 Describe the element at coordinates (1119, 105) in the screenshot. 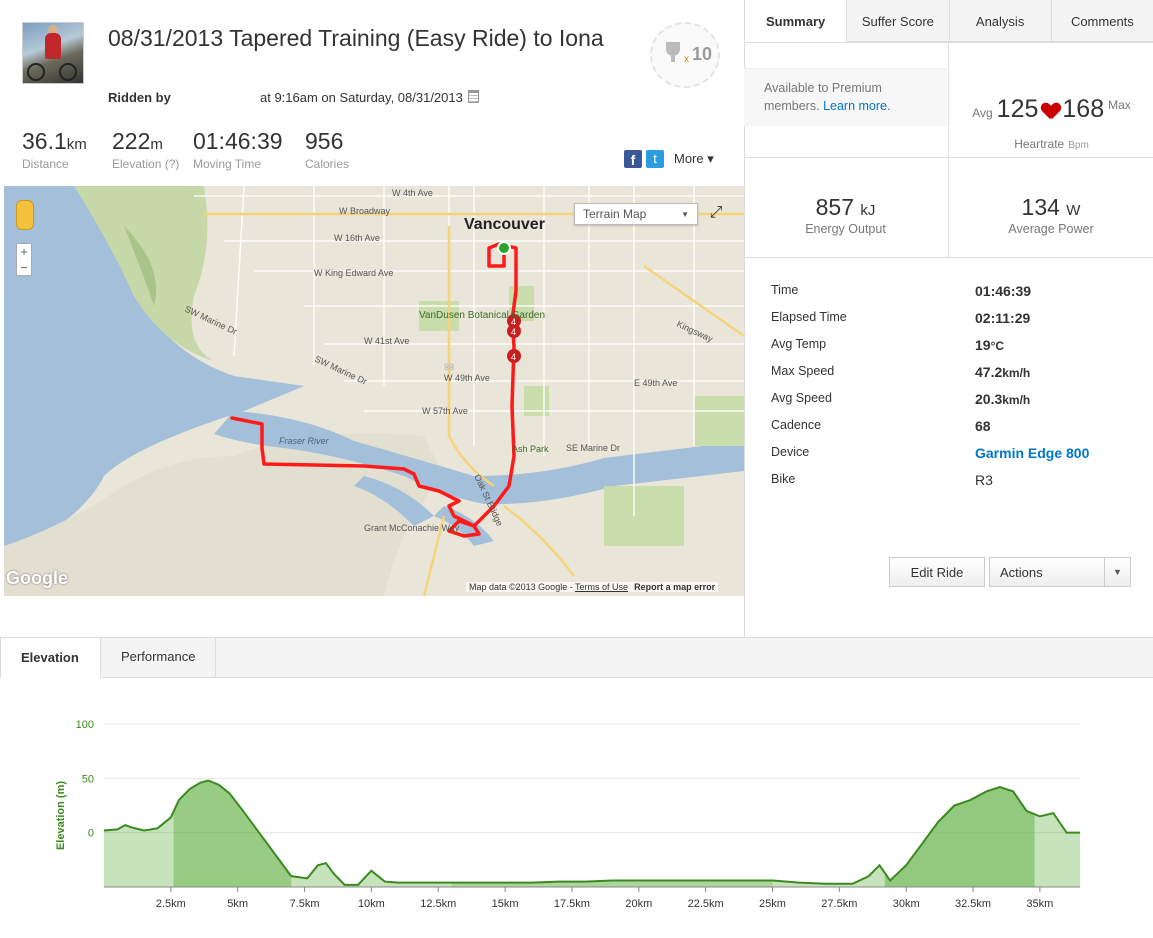

I see `hr-max-label: Max` at that location.